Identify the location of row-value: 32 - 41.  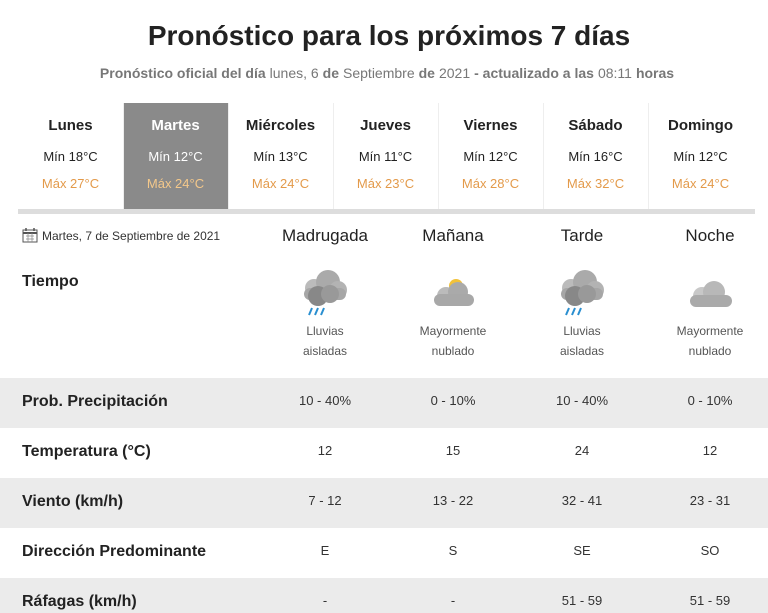
(582, 500).